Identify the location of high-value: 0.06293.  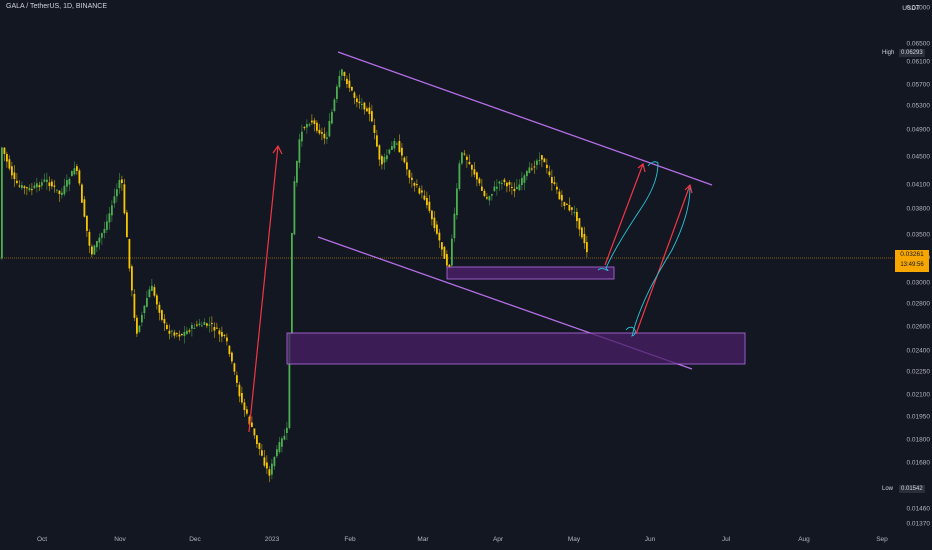
(912, 53).